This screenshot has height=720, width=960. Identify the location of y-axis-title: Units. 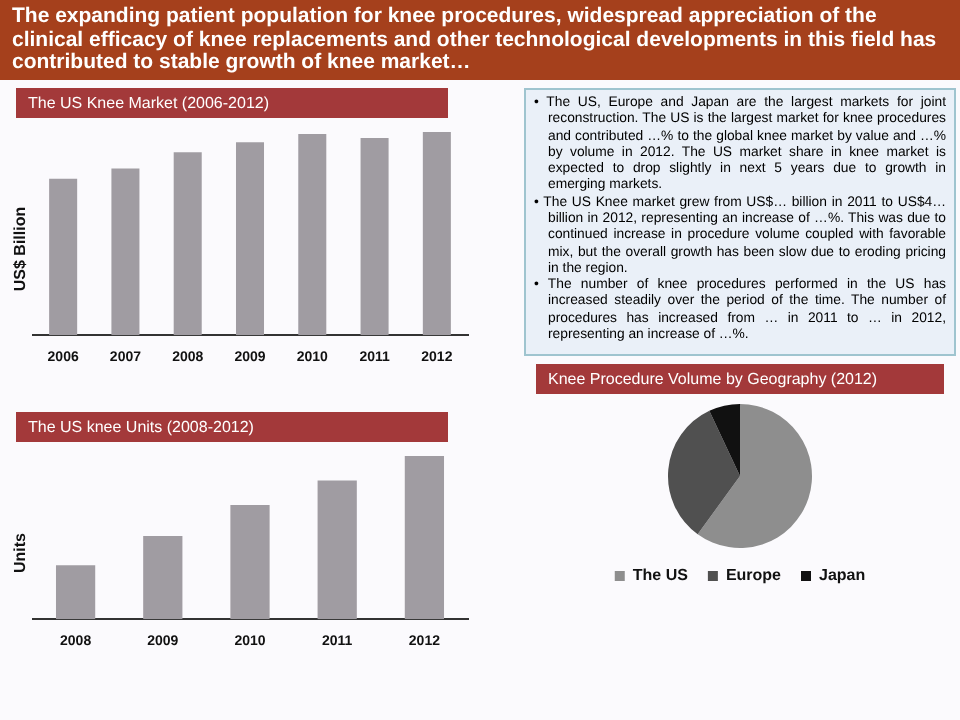
(20, 552).